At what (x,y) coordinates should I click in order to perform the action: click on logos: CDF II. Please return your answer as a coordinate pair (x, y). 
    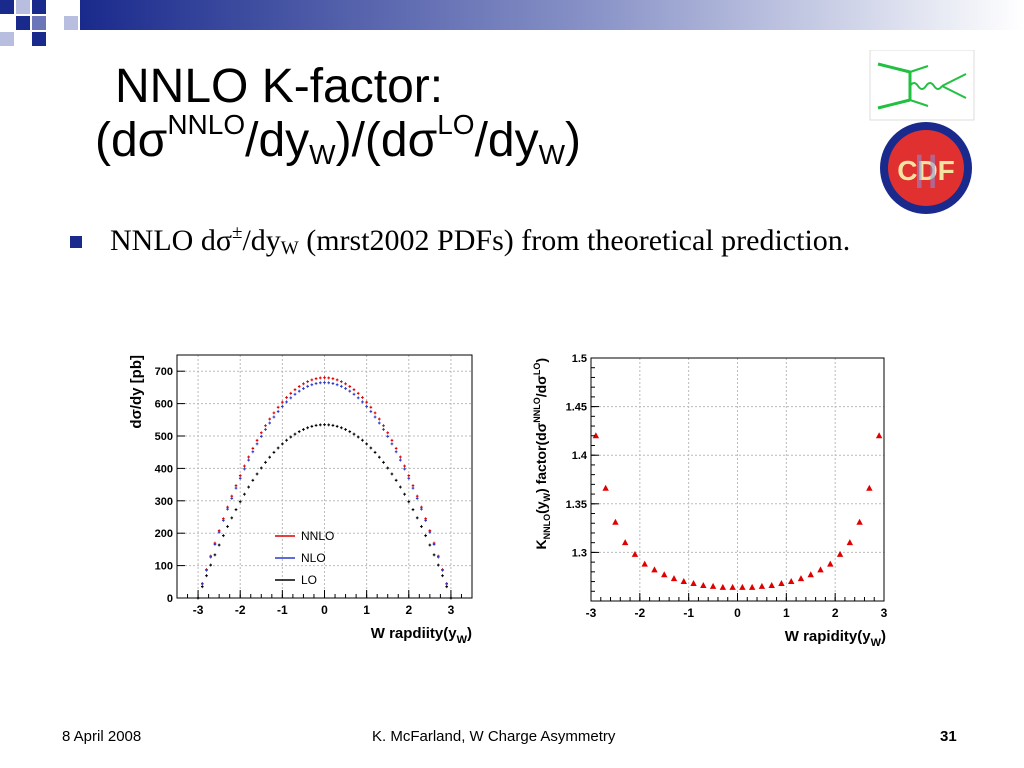
    Looking at the image, I should click on (922, 132).